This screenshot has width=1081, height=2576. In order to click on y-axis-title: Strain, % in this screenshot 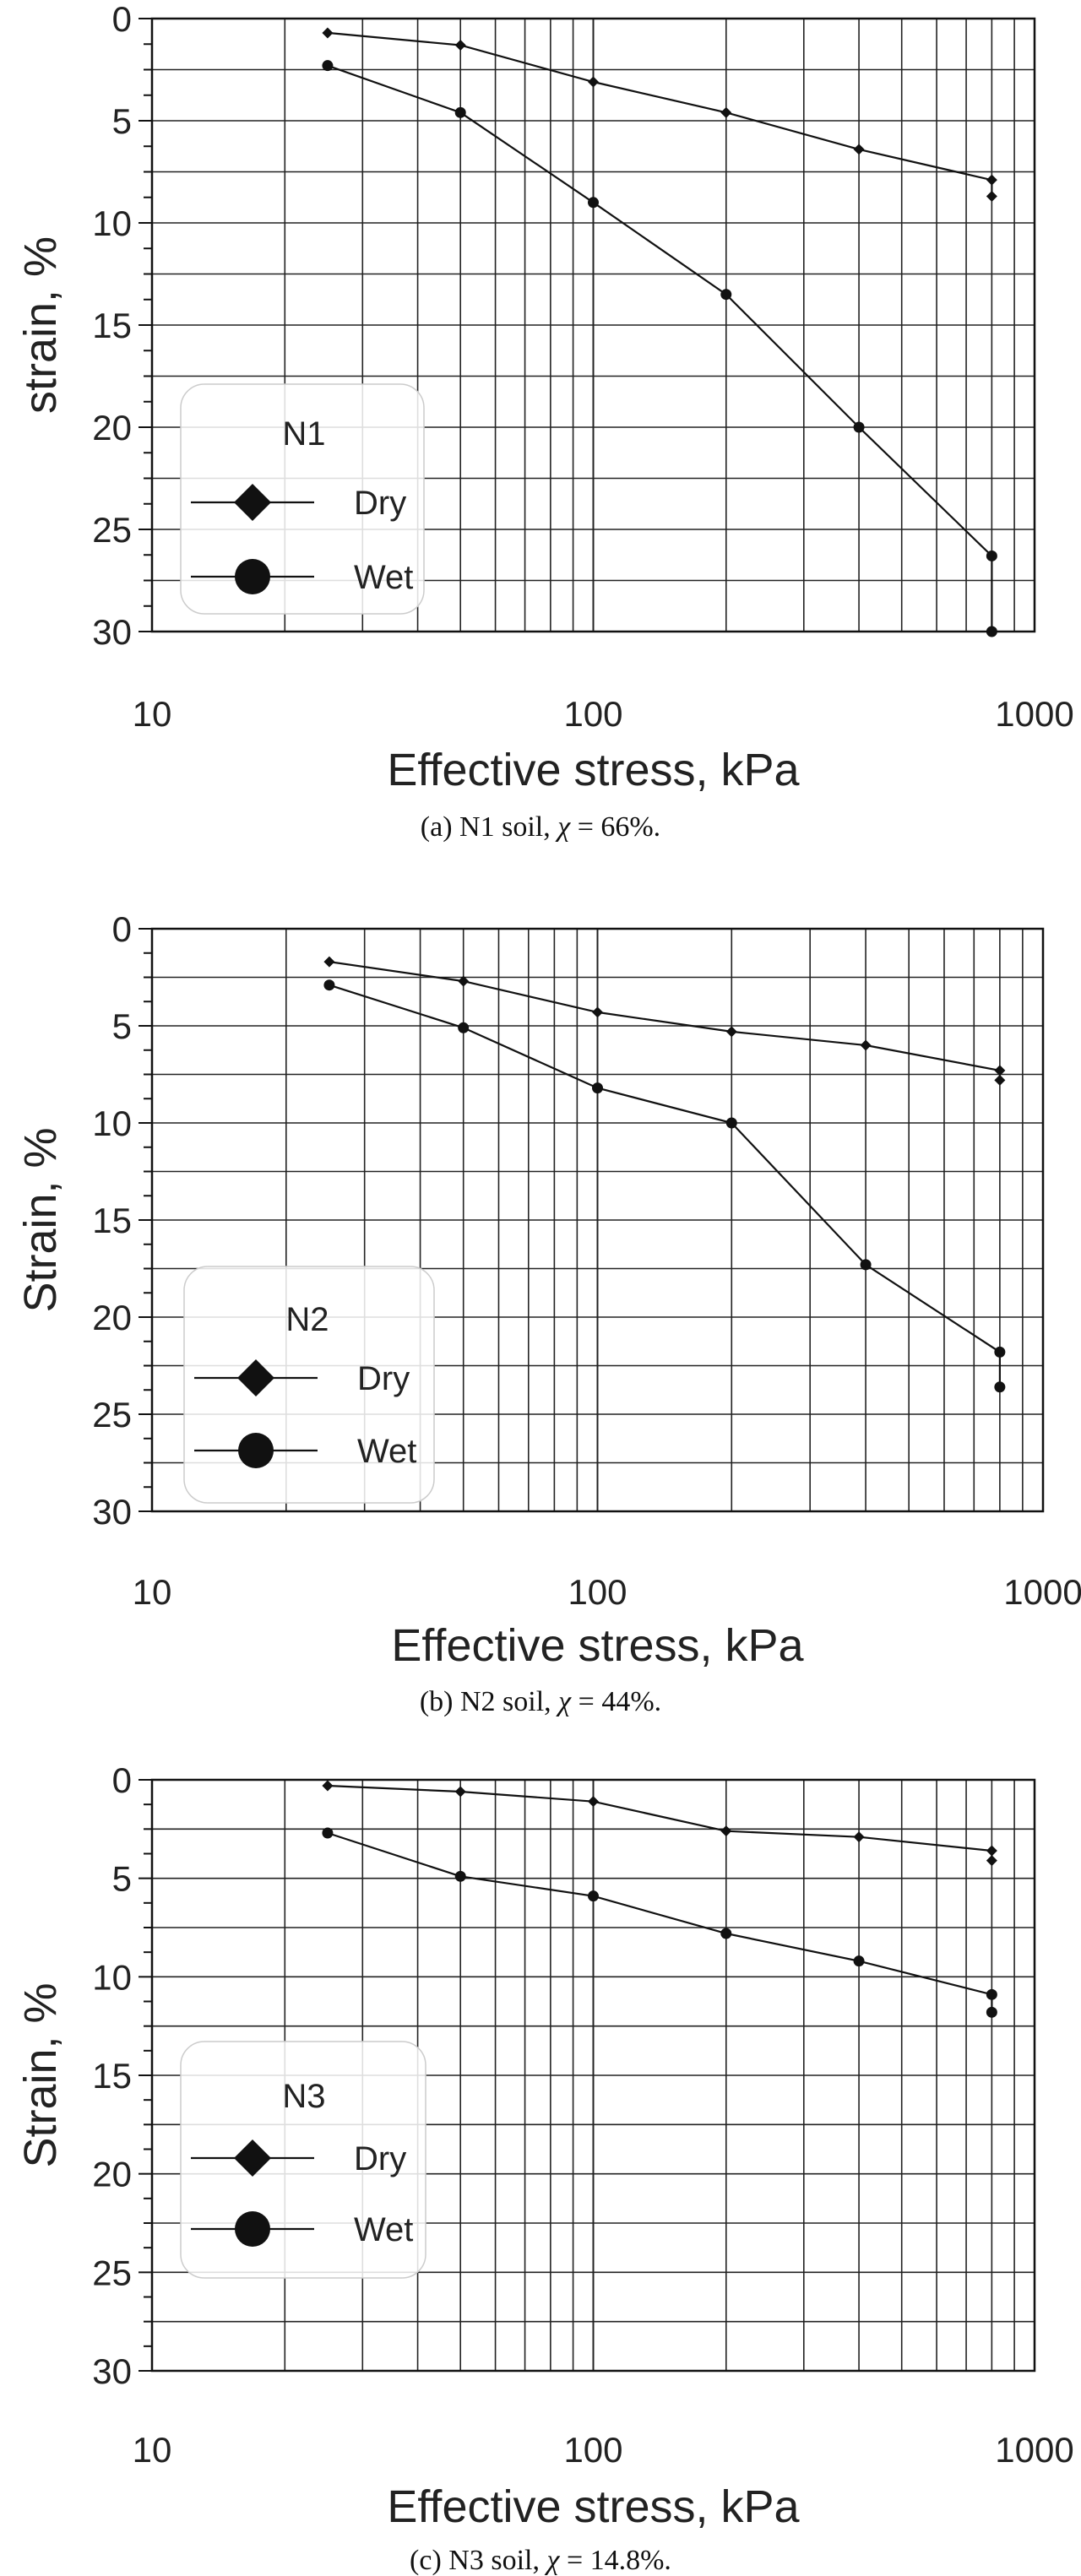, I will do `click(40, 2074)`.